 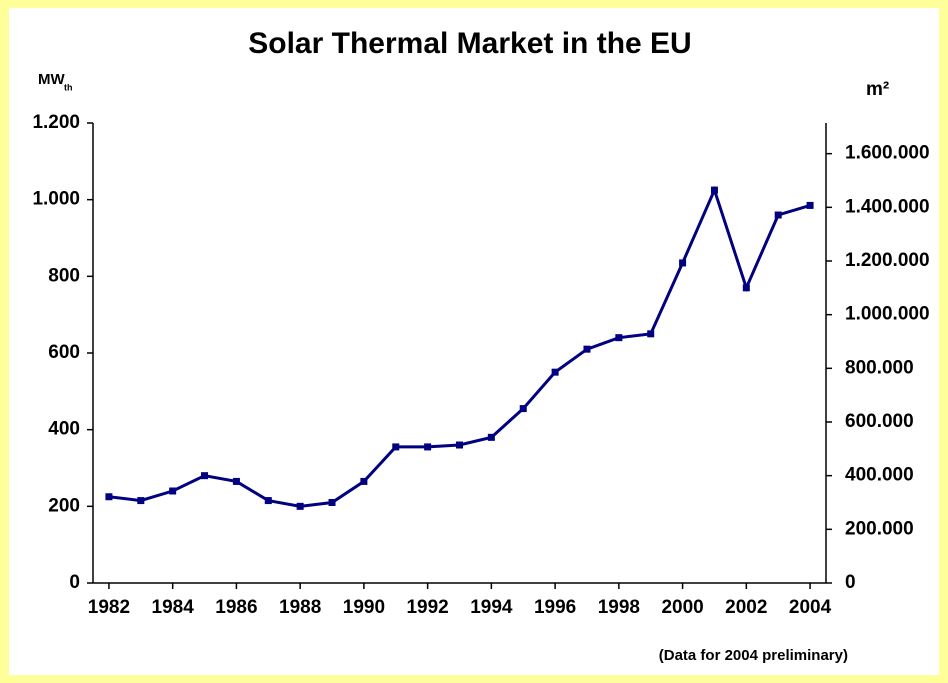 I want to click on note: (Data for 2004 preliminary), so click(x=753, y=655).